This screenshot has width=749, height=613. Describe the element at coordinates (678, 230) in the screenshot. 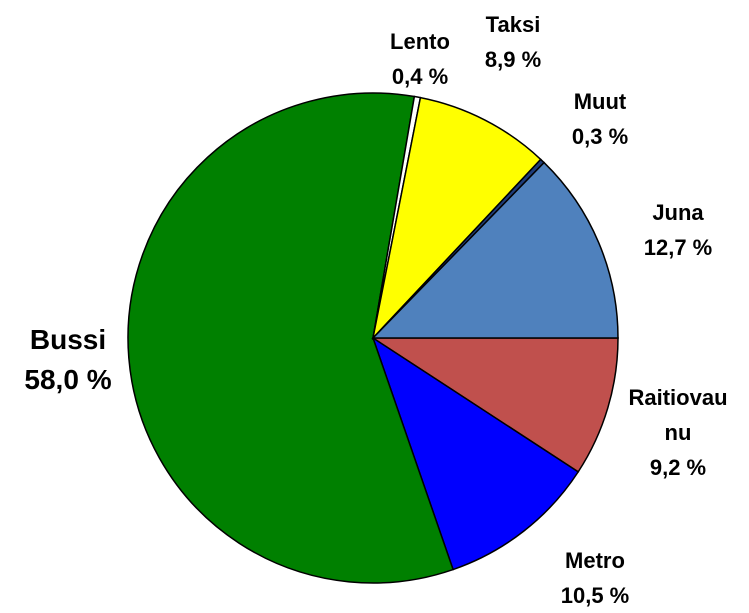

I see `slice-label: Juna 12,7 %` at that location.